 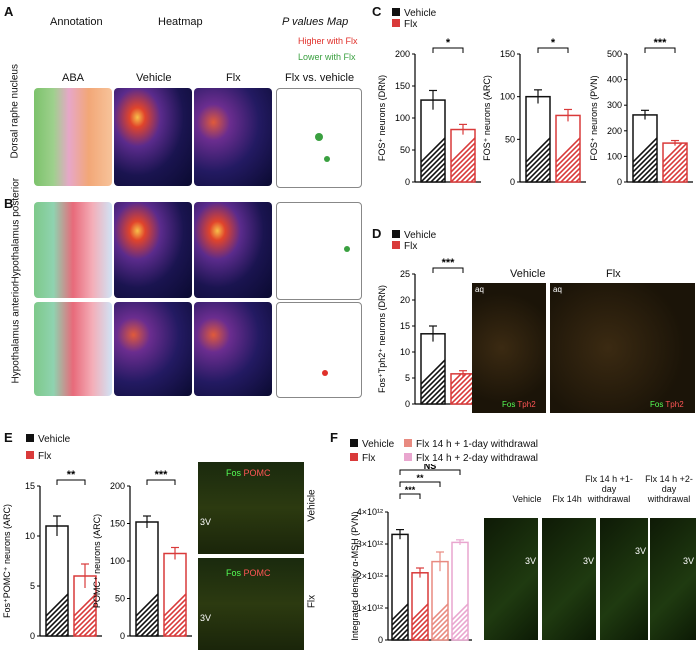 What do you see at coordinates (233, 78) in the screenshot?
I see `col-flx: Flx` at bounding box center [233, 78].